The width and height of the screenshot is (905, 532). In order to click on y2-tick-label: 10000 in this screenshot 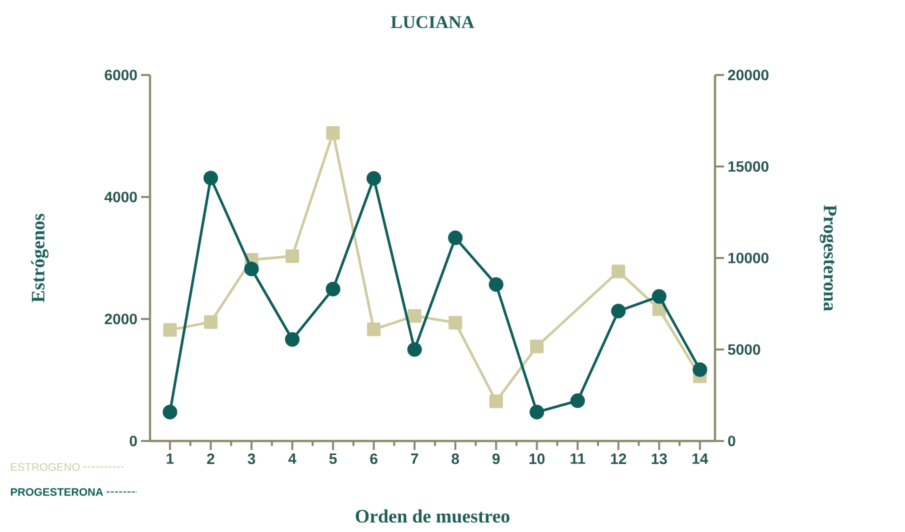, I will do `click(748, 258)`.